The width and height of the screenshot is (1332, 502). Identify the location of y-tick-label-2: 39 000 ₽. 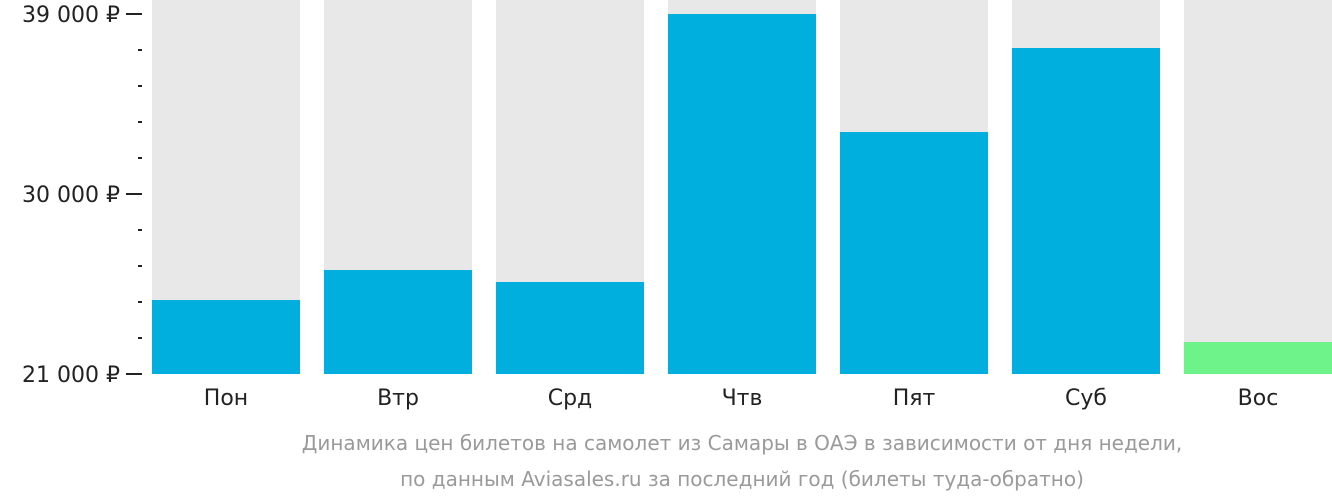
(71, 15).